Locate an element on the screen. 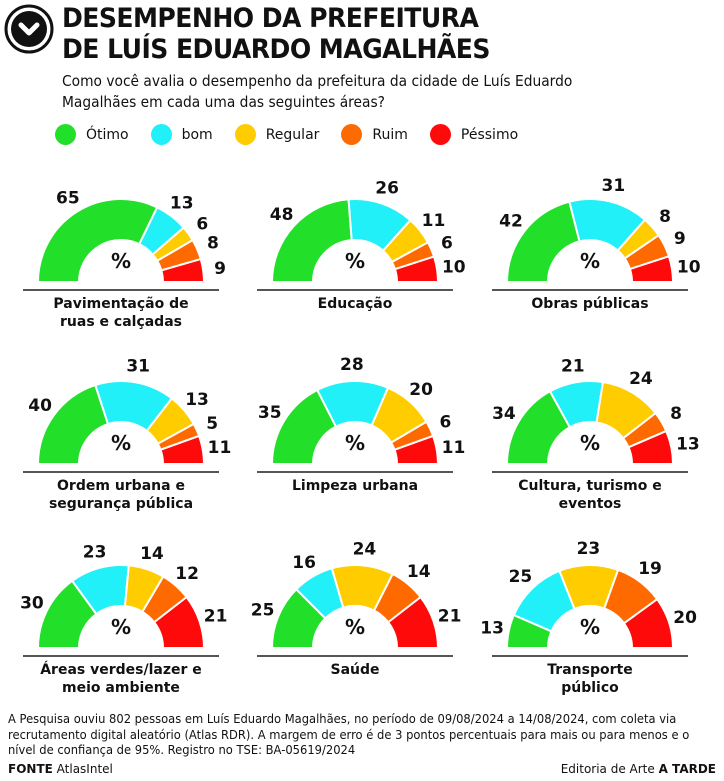  legend-swatch-regular is located at coordinates (245, 134).